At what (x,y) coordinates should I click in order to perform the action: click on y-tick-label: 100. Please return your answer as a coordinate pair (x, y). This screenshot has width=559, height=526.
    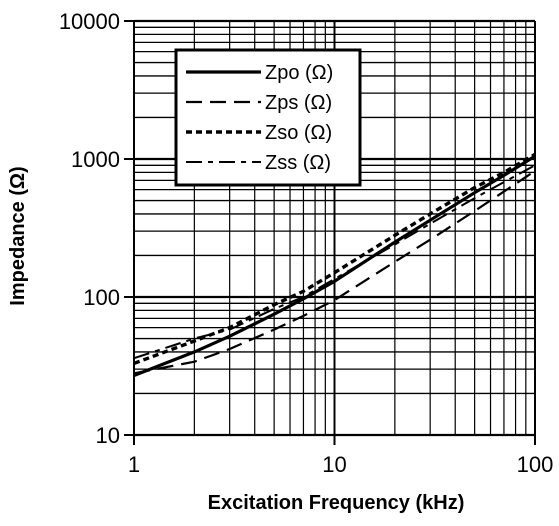
    Looking at the image, I should click on (101, 297).